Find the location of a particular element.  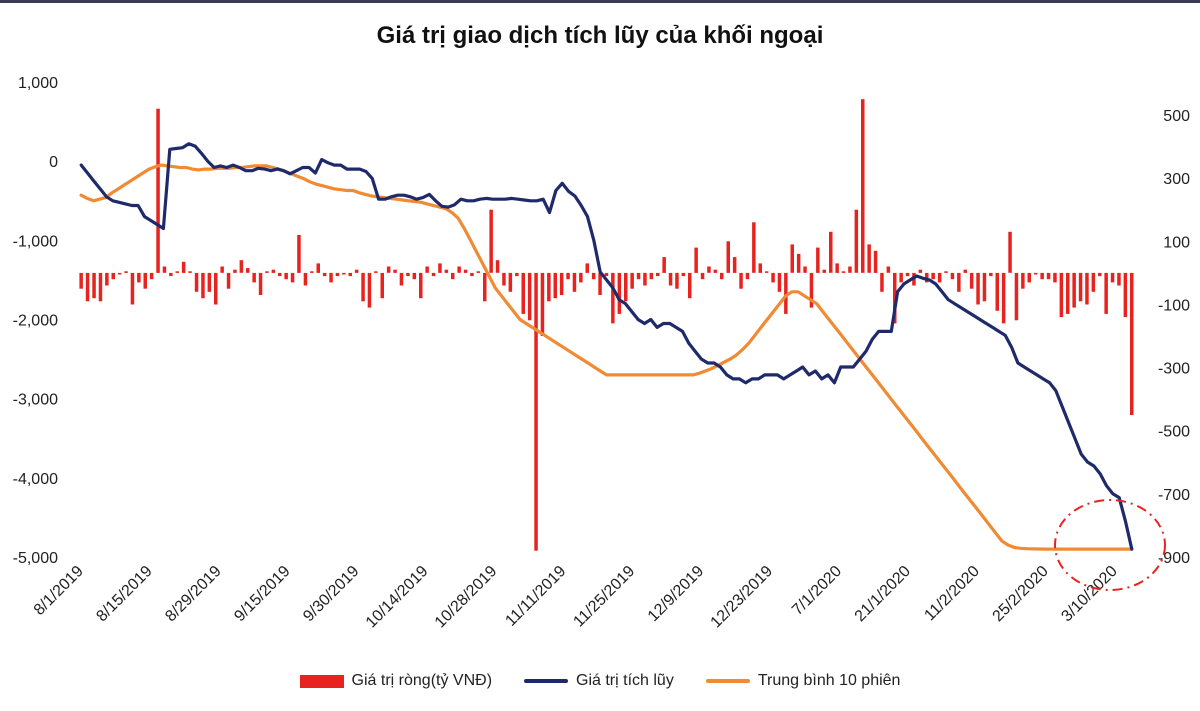

x-axis-tick: 12/23/2019 is located at coordinates (742, 597).